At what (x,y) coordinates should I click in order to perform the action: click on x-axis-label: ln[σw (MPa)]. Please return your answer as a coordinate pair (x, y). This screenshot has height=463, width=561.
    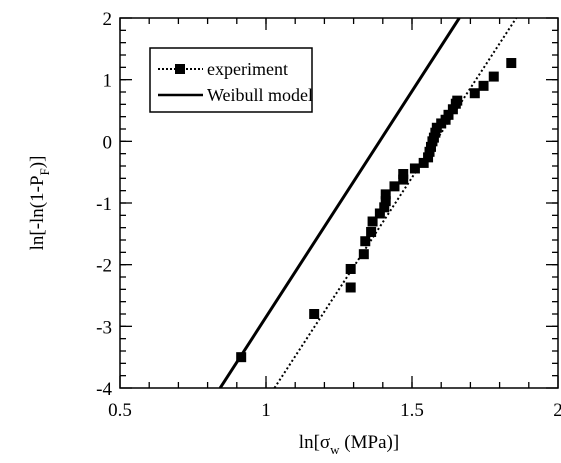
    Looking at the image, I should click on (349, 444).